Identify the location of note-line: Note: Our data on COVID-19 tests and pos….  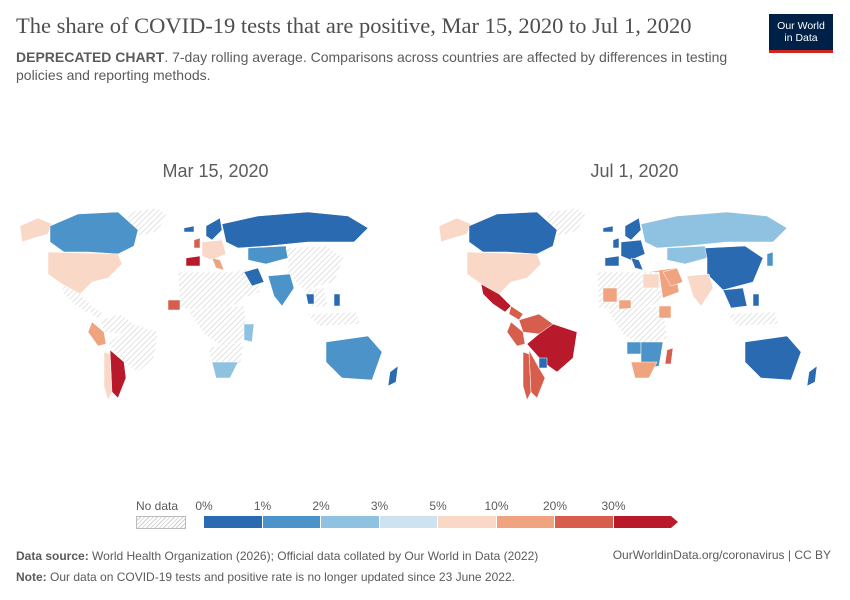
(265, 577).